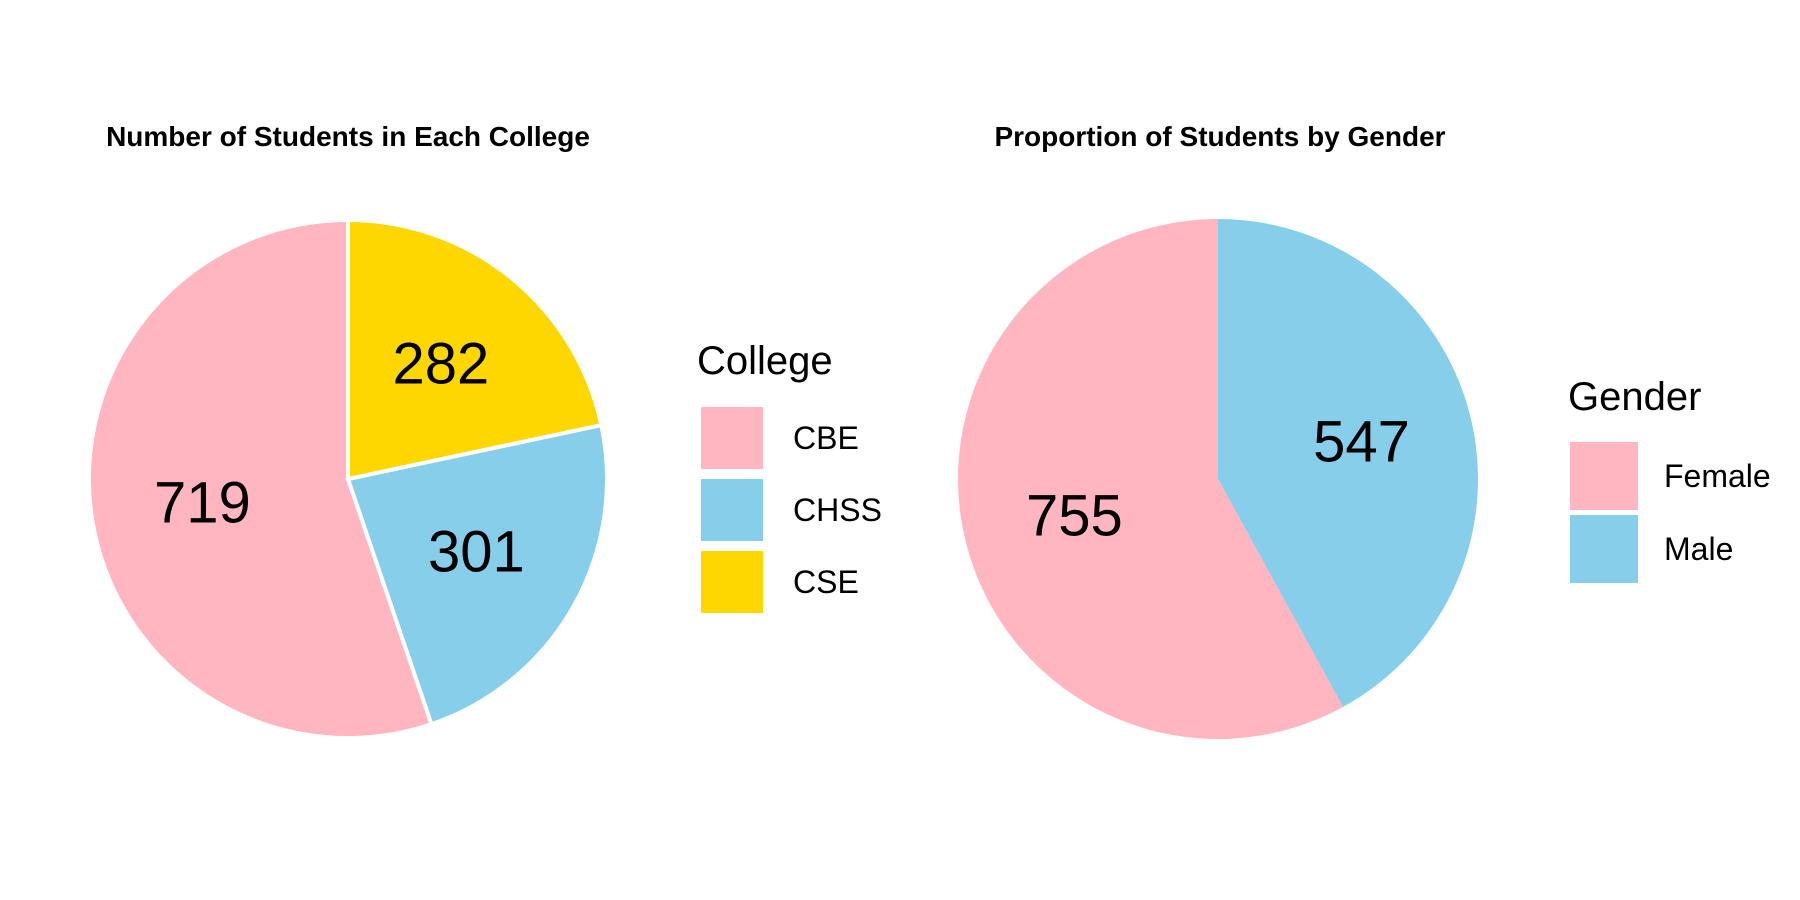 The width and height of the screenshot is (1800, 900). I want to click on college-slice-chss, so click(477, 574).